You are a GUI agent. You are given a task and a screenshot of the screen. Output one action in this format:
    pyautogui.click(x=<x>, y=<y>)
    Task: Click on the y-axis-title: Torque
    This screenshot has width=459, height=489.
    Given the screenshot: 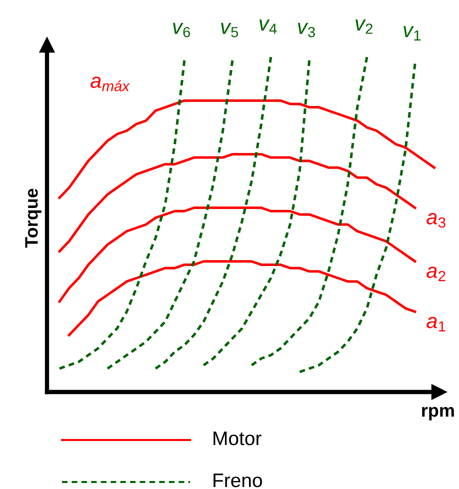 What is the action you would take?
    pyautogui.click(x=33, y=218)
    